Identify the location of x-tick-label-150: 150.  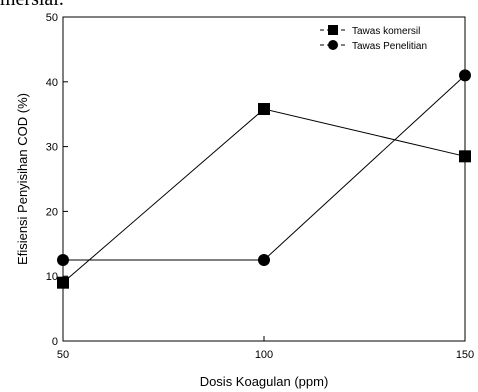
(465, 355).